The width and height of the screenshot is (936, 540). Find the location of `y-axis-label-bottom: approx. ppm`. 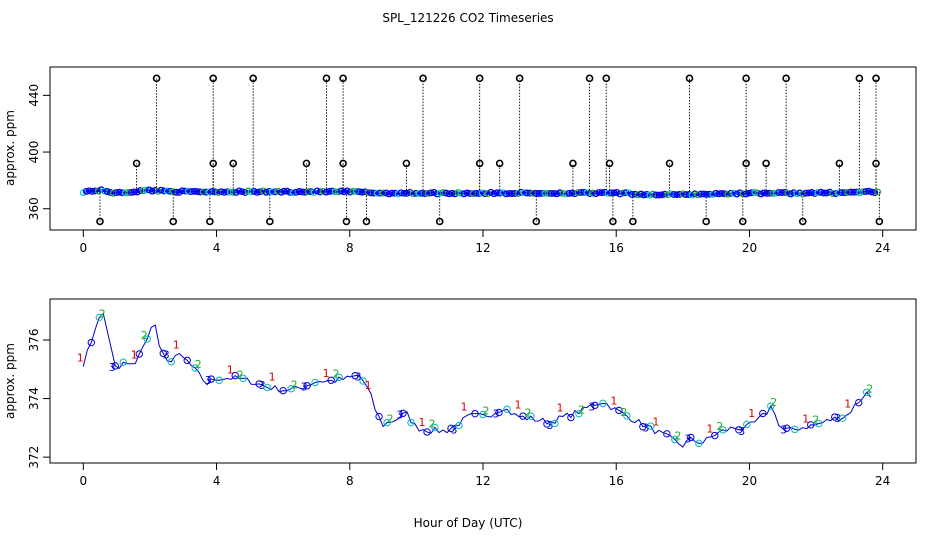

y-axis-label-bottom: approx. ppm is located at coordinates (10, 381).